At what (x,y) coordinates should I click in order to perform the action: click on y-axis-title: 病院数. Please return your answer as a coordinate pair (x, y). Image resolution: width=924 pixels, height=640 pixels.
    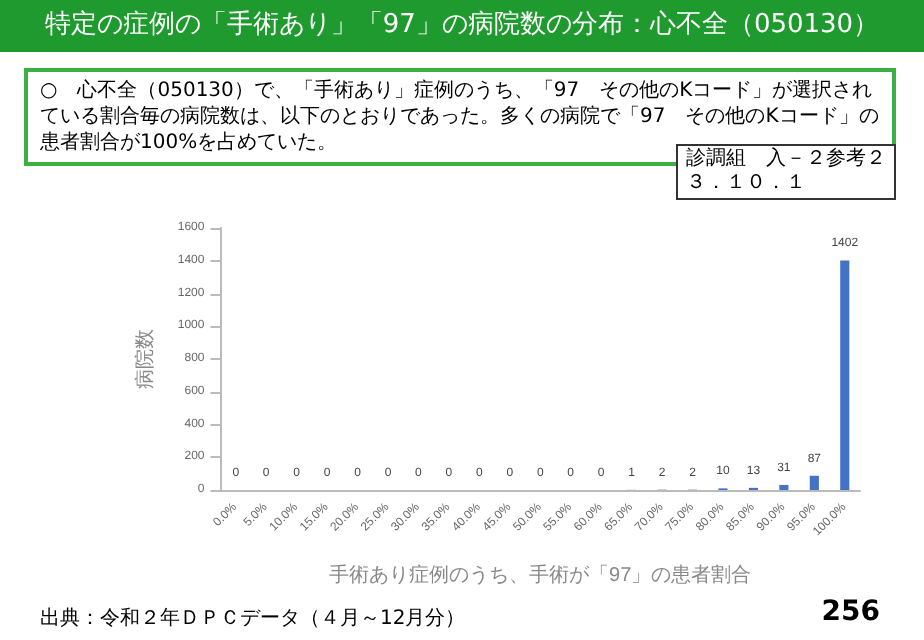
    Looking at the image, I should click on (145, 359).